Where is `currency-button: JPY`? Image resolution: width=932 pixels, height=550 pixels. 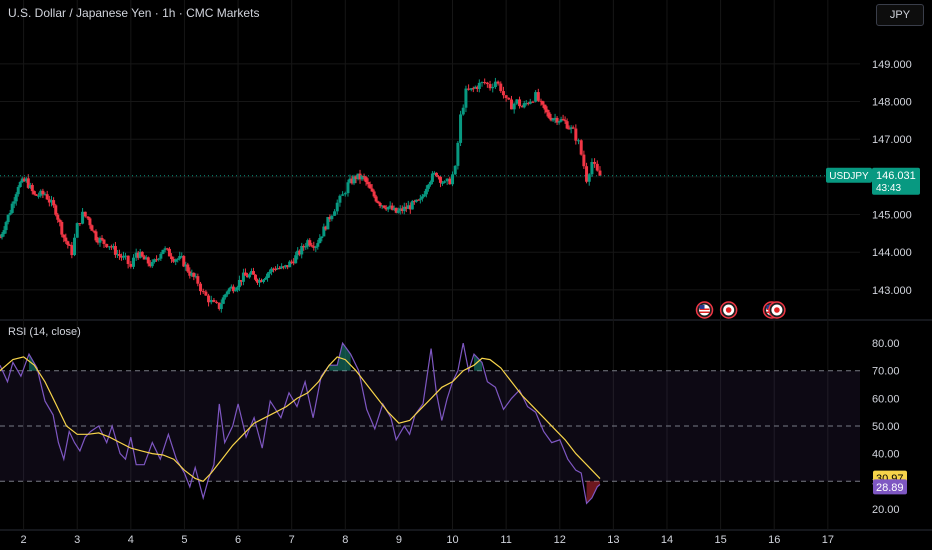 currency-button: JPY is located at coordinates (900, 15).